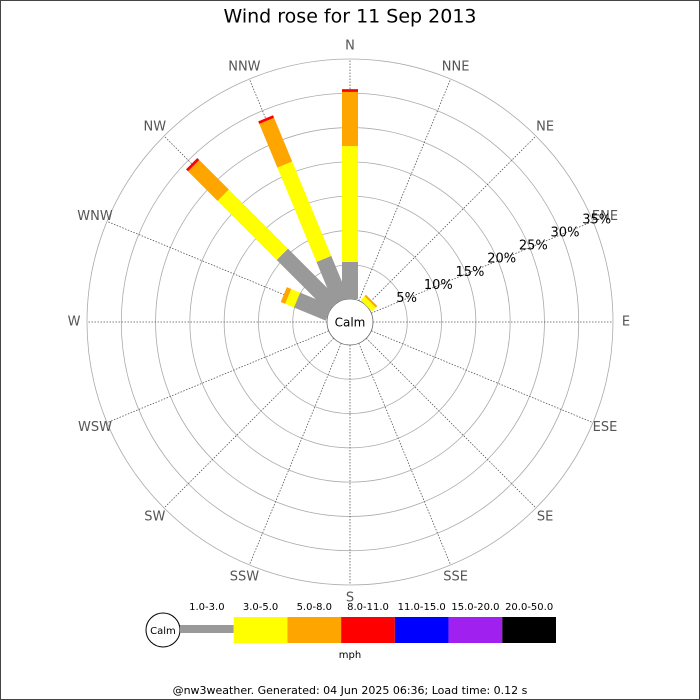 This screenshot has height=700, width=700. Describe the element at coordinates (605, 427) in the screenshot. I see `direction-label: ESE` at that location.